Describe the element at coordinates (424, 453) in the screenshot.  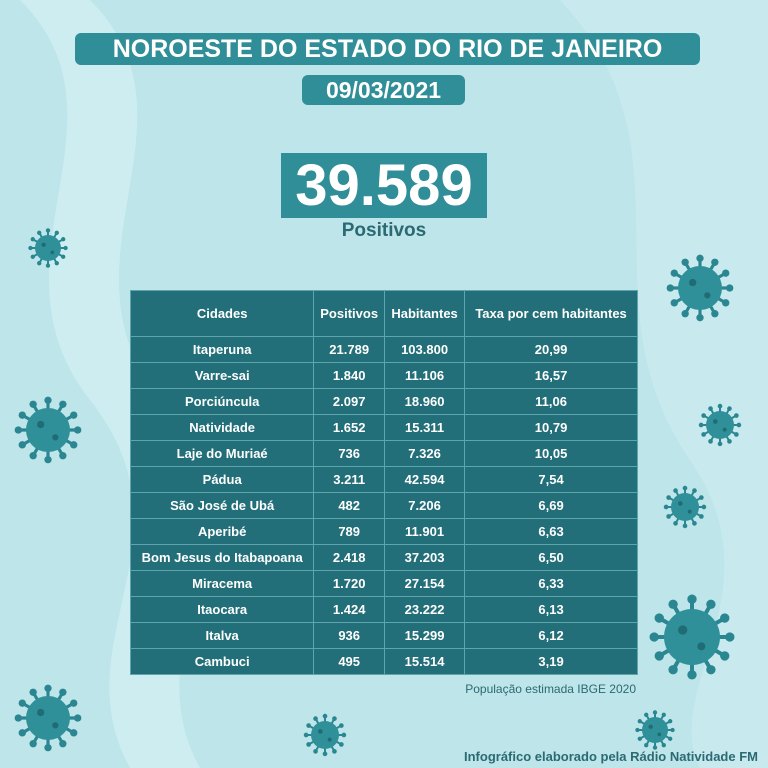
I see `table-cell: 7.326` at that location.